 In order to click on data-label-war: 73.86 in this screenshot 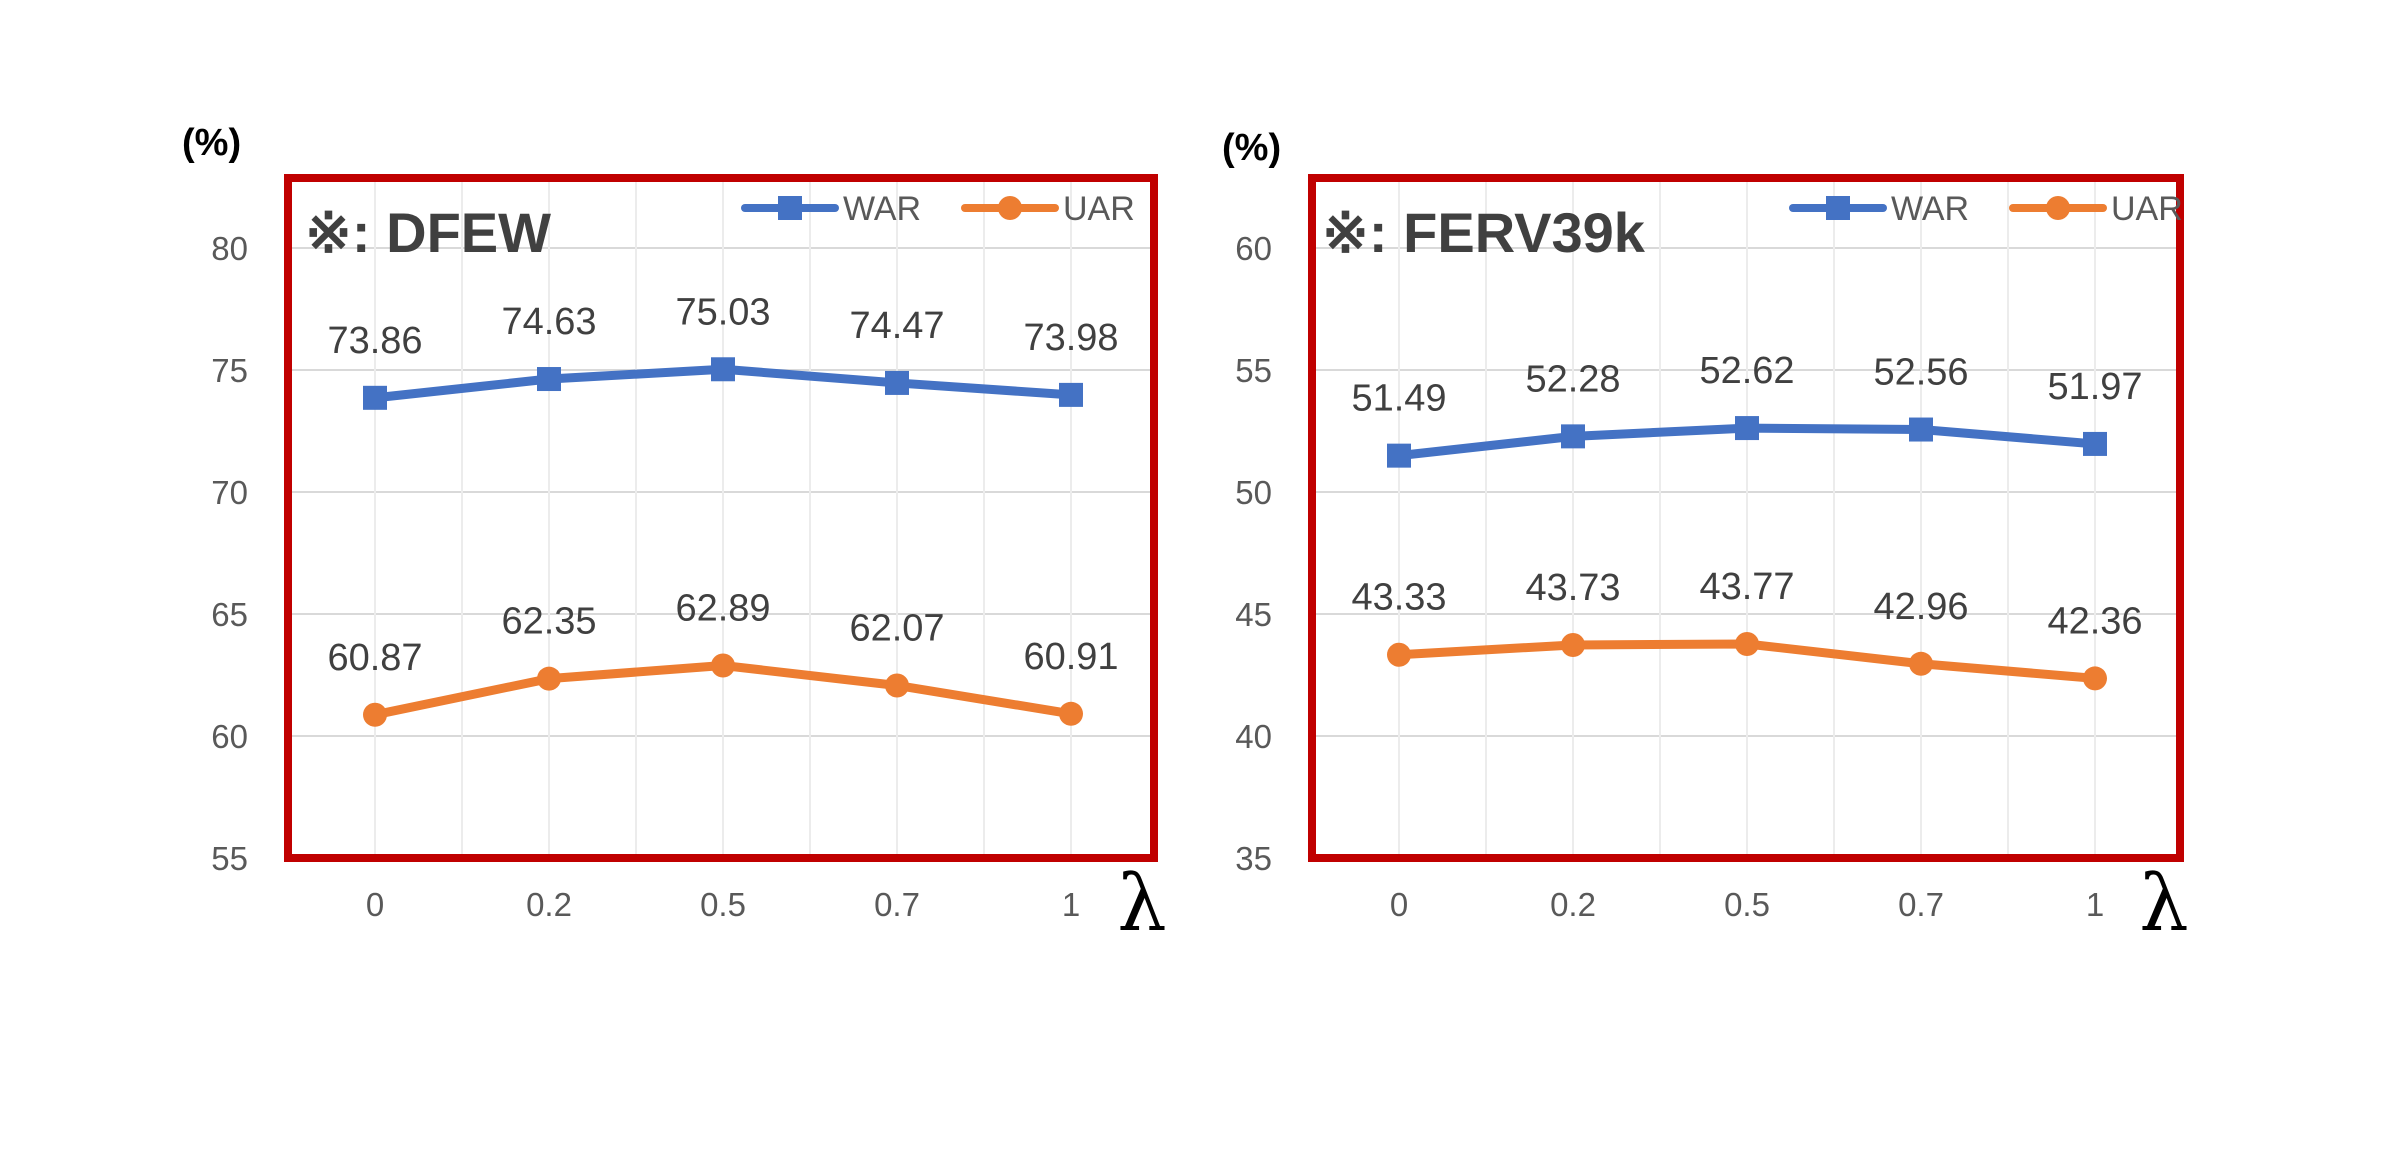, I will do `click(374, 341)`.